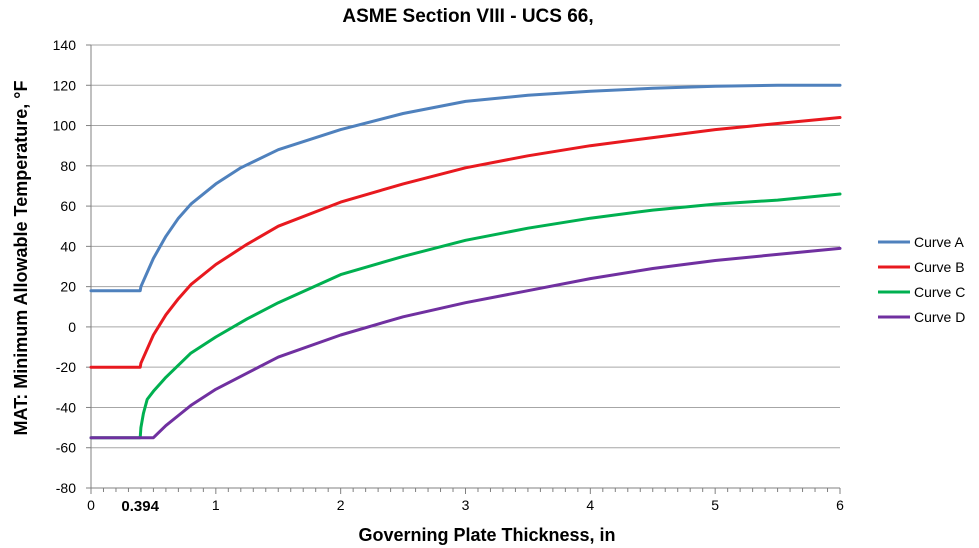  Describe the element at coordinates (467, 16) in the screenshot. I see `chart-title: ASME Section VIII - UCS 66,` at that location.